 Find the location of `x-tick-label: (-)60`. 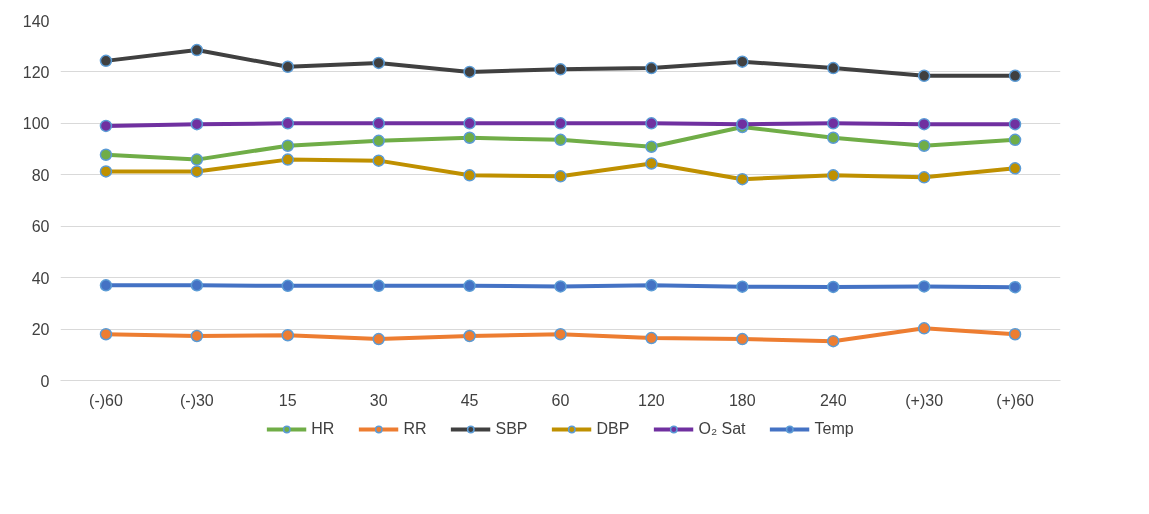

x-tick-label: (-)60 is located at coordinates (106, 400).